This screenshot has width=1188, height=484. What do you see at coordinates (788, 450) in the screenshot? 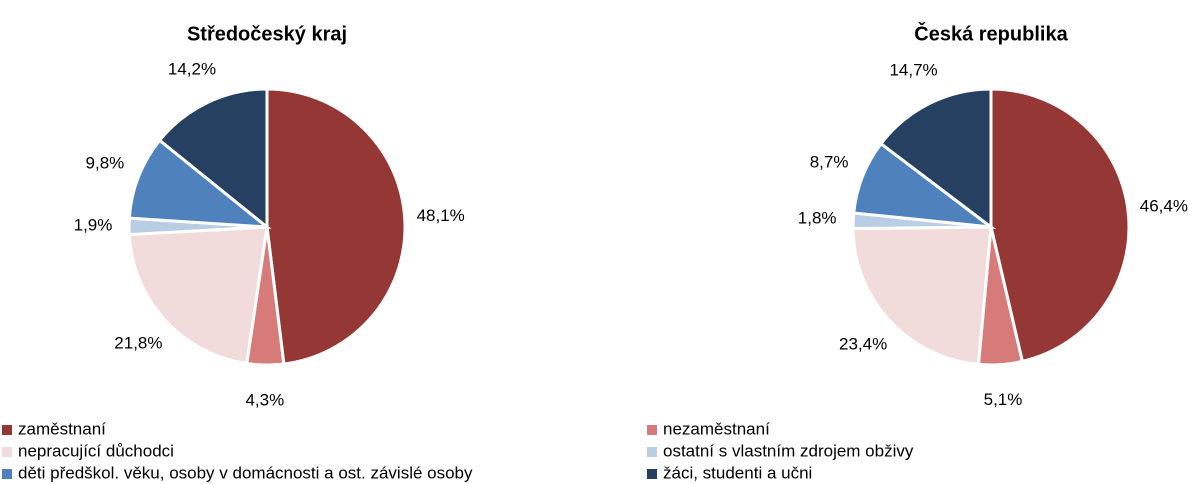
I see `legend-label: ostatní s vlastním zdrojem obživy` at bounding box center [788, 450].